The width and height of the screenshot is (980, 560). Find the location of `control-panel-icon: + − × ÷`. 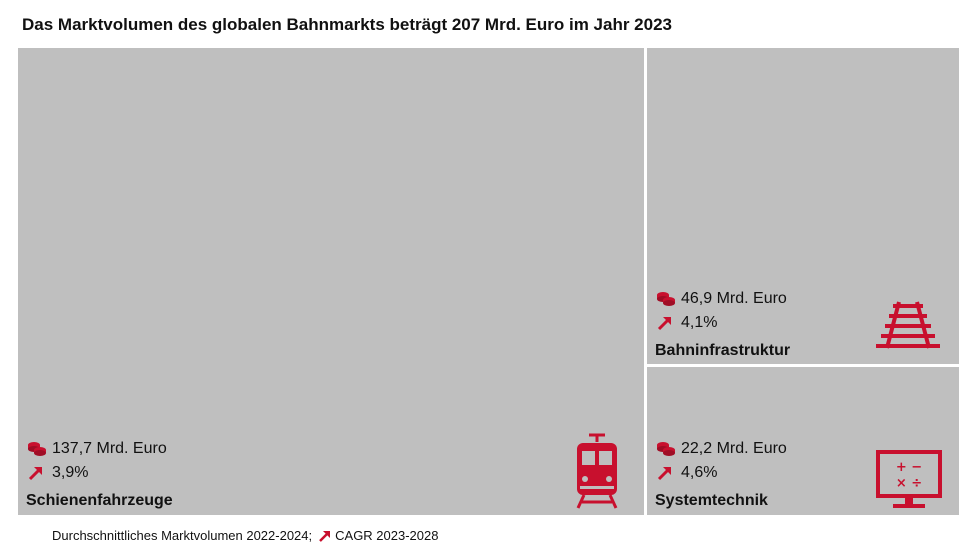

control-panel-icon: + − × ÷ is located at coordinates (909, 482).